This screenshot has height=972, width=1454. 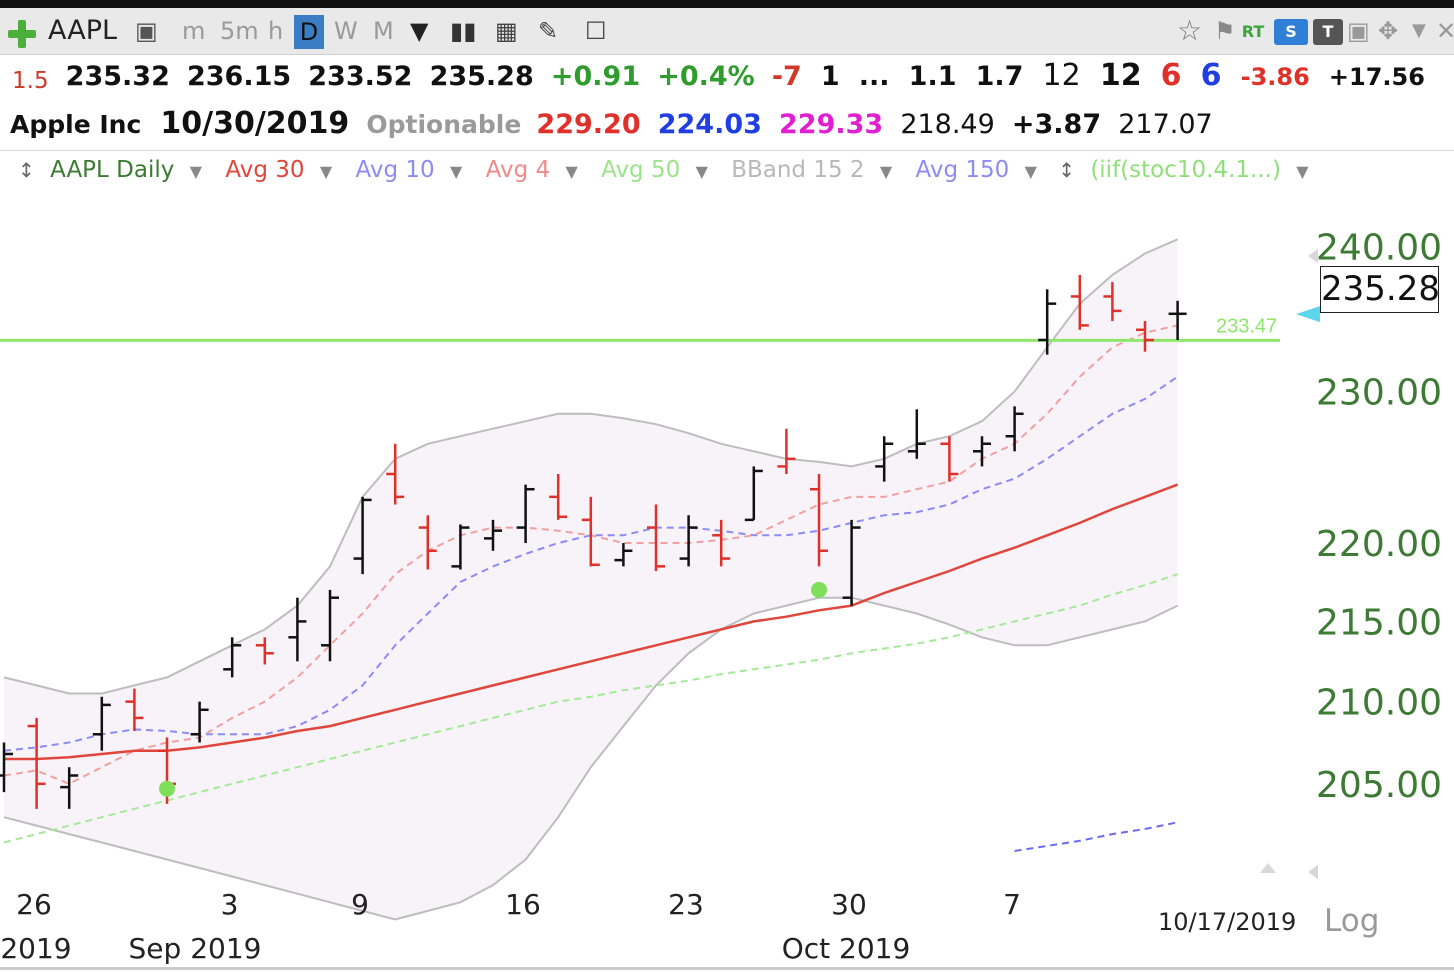 What do you see at coordinates (1379, 544) in the screenshot?
I see `price-tick-label: 220.00` at bounding box center [1379, 544].